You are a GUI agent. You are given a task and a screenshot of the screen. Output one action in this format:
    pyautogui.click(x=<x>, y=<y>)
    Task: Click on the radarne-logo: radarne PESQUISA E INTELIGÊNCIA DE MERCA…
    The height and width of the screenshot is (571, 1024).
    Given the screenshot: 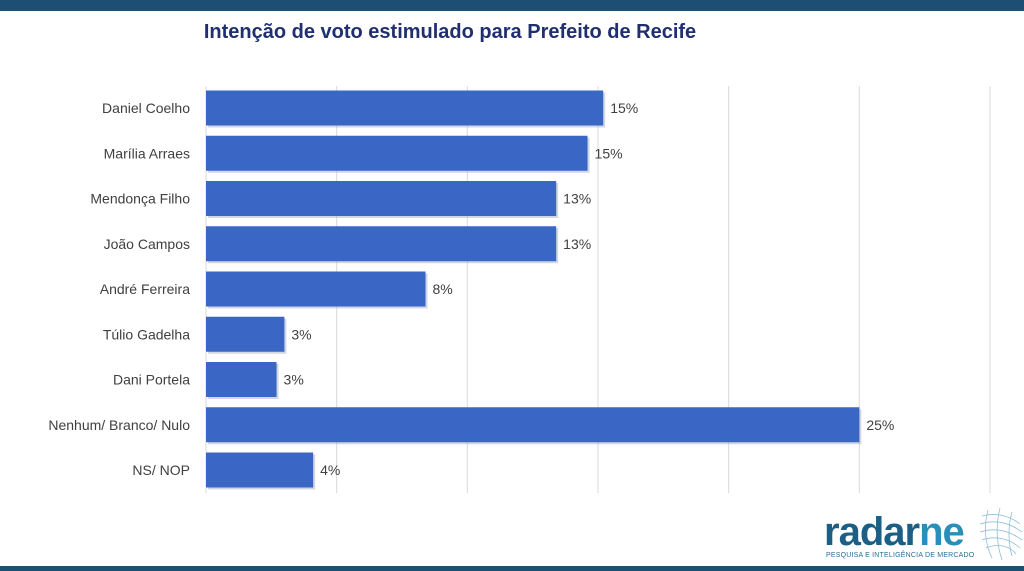 What is the action you would take?
    pyautogui.click(x=924, y=536)
    